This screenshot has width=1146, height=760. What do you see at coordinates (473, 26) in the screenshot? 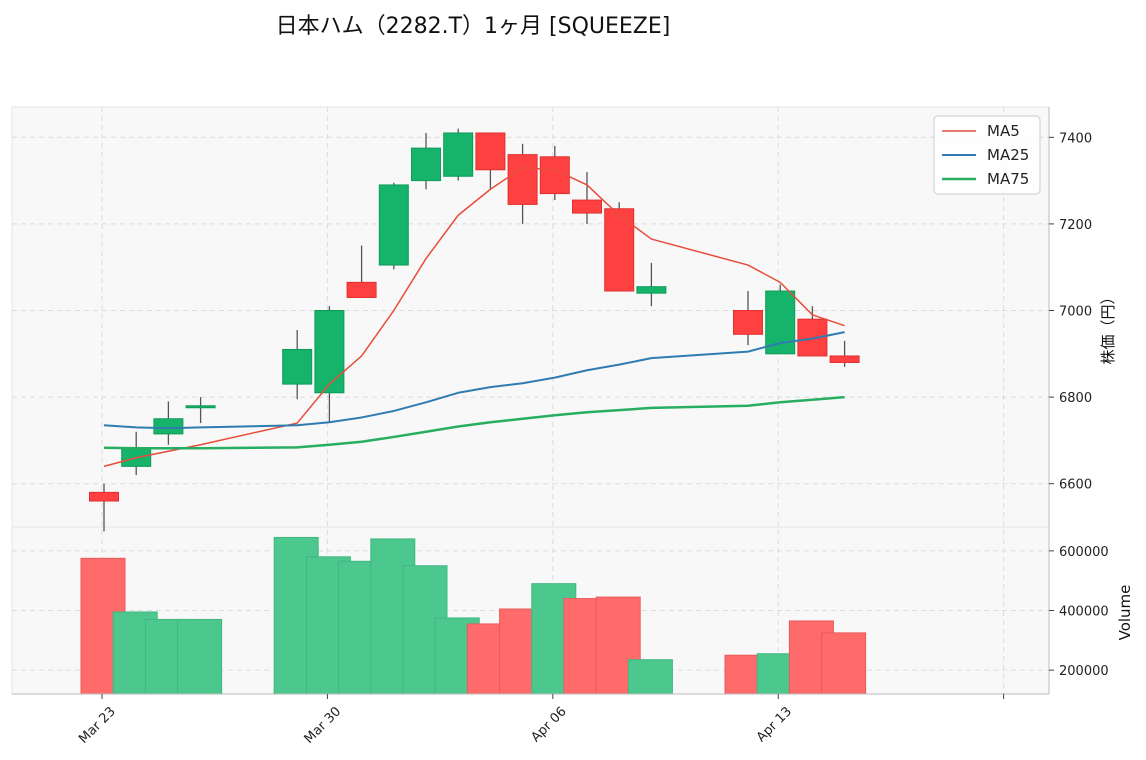
I see `chart-title: 日本ハム（2282.T）1ヶ月 [SQUEEZE]` at bounding box center [473, 26].